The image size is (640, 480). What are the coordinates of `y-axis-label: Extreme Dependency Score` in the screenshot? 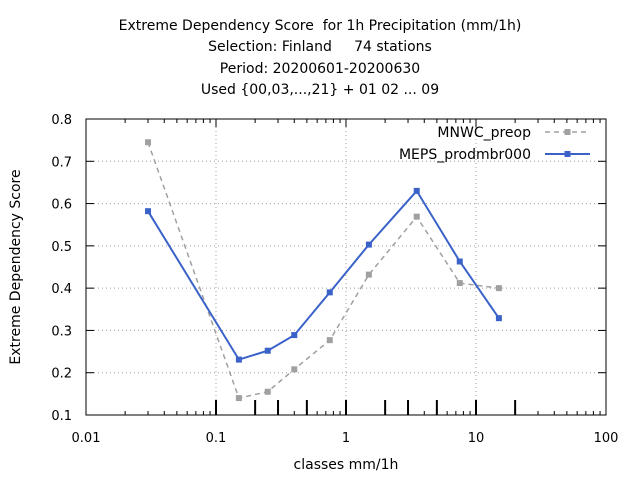 It's located at (16, 266).